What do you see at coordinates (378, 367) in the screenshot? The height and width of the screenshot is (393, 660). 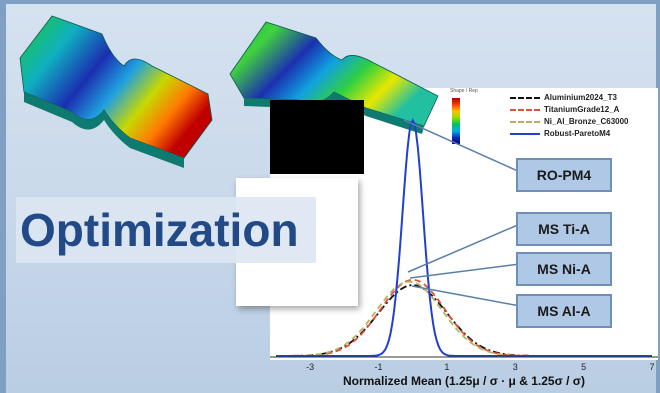 I see `x-tick-label: -1` at bounding box center [378, 367].